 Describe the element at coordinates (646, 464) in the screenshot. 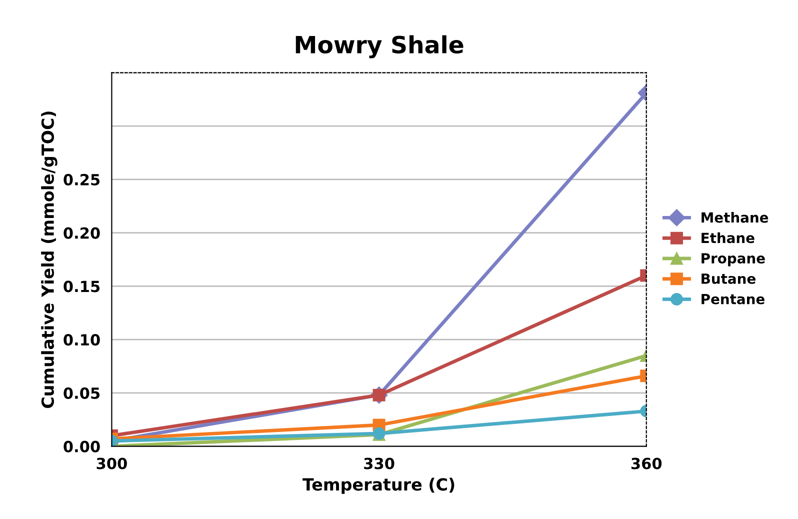

I see `x-tick-label: 360` at that location.